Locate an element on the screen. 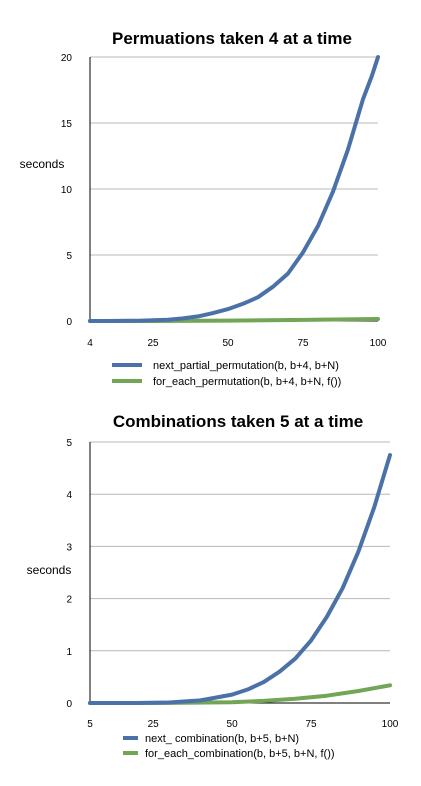 This screenshot has height=786, width=421. comb-y-axis-label: seconds is located at coordinates (49, 570).